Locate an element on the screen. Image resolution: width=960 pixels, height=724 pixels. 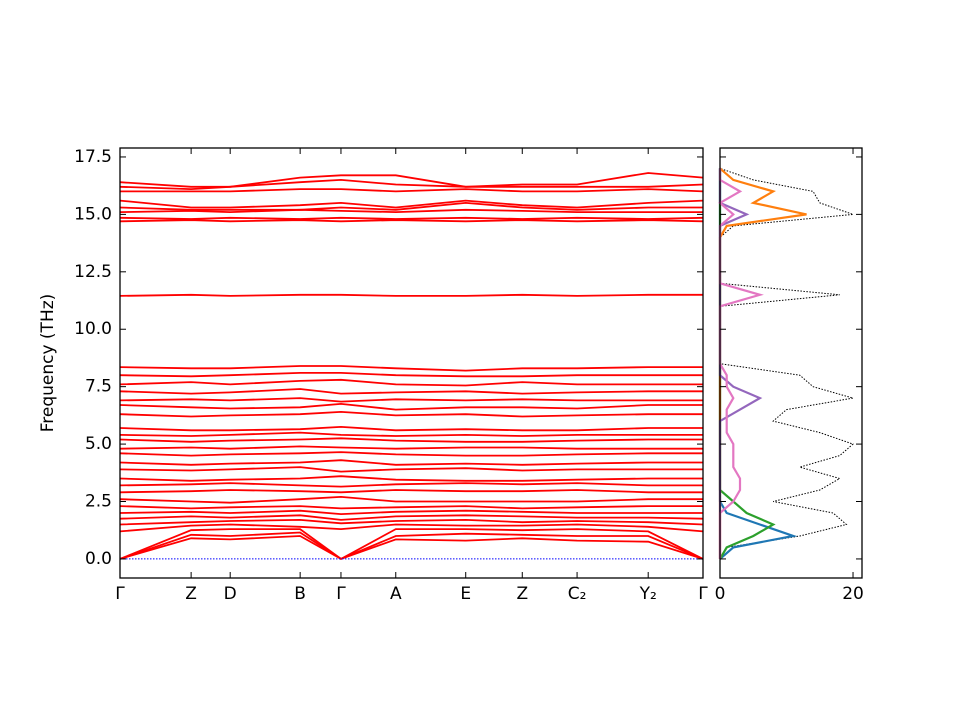
y-axis-label: Frequency (THz) is located at coordinates (48, 363).